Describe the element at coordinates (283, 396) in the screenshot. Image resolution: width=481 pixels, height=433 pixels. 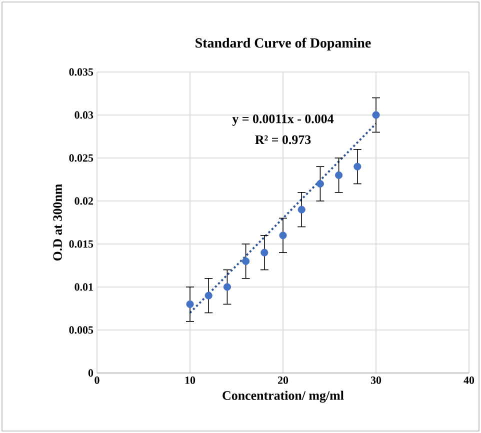
I see `x-axis-title: Concentration/ mg/ml` at that location.